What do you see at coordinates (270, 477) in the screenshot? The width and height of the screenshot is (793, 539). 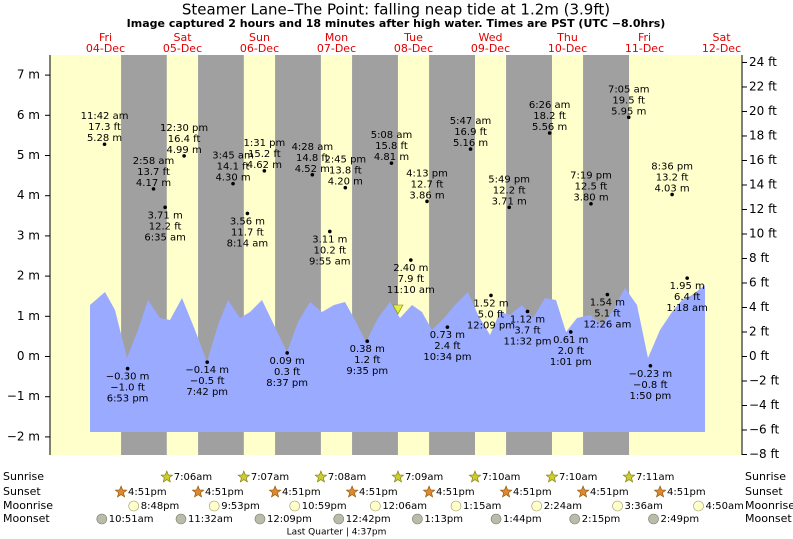 I see `sunrise-time: 7:07am` at bounding box center [270, 477].